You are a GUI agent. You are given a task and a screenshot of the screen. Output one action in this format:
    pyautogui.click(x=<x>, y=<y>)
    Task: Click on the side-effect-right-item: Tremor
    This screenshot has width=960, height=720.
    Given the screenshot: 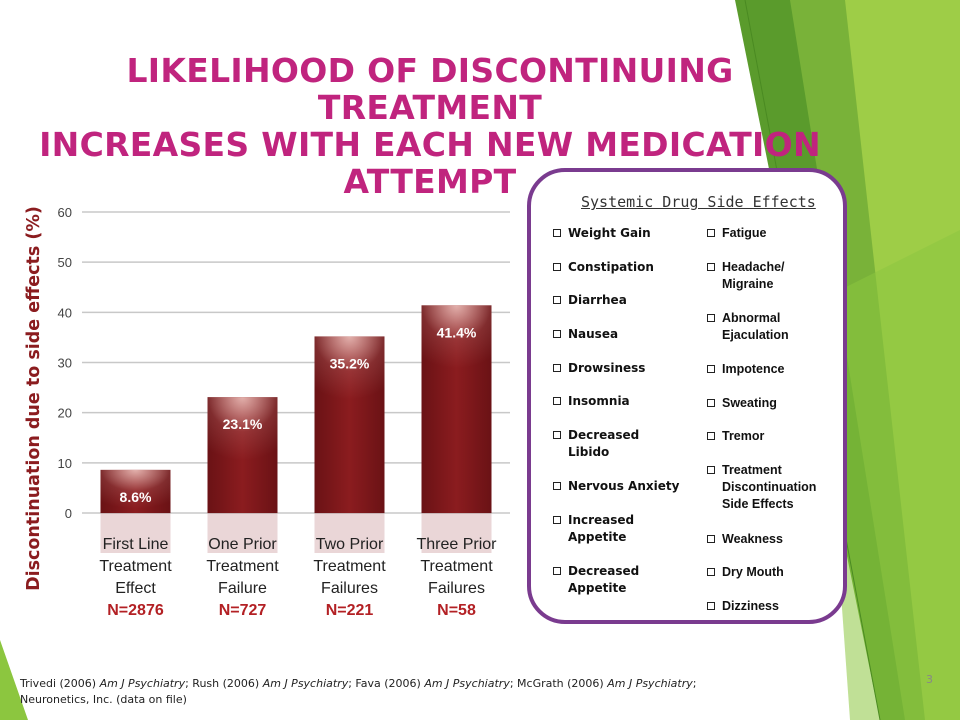 What is the action you would take?
    pyautogui.click(x=735, y=436)
    